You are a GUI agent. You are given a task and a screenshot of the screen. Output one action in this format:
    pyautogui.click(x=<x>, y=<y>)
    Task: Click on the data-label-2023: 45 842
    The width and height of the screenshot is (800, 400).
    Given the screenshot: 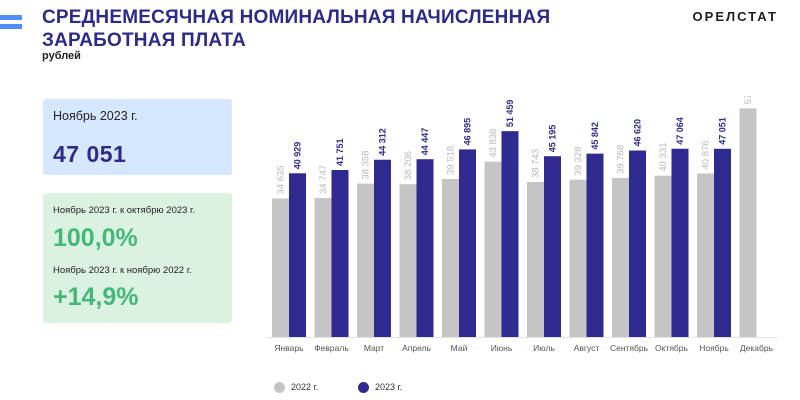 What is the action you would take?
    pyautogui.click(x=595, y=136)
    